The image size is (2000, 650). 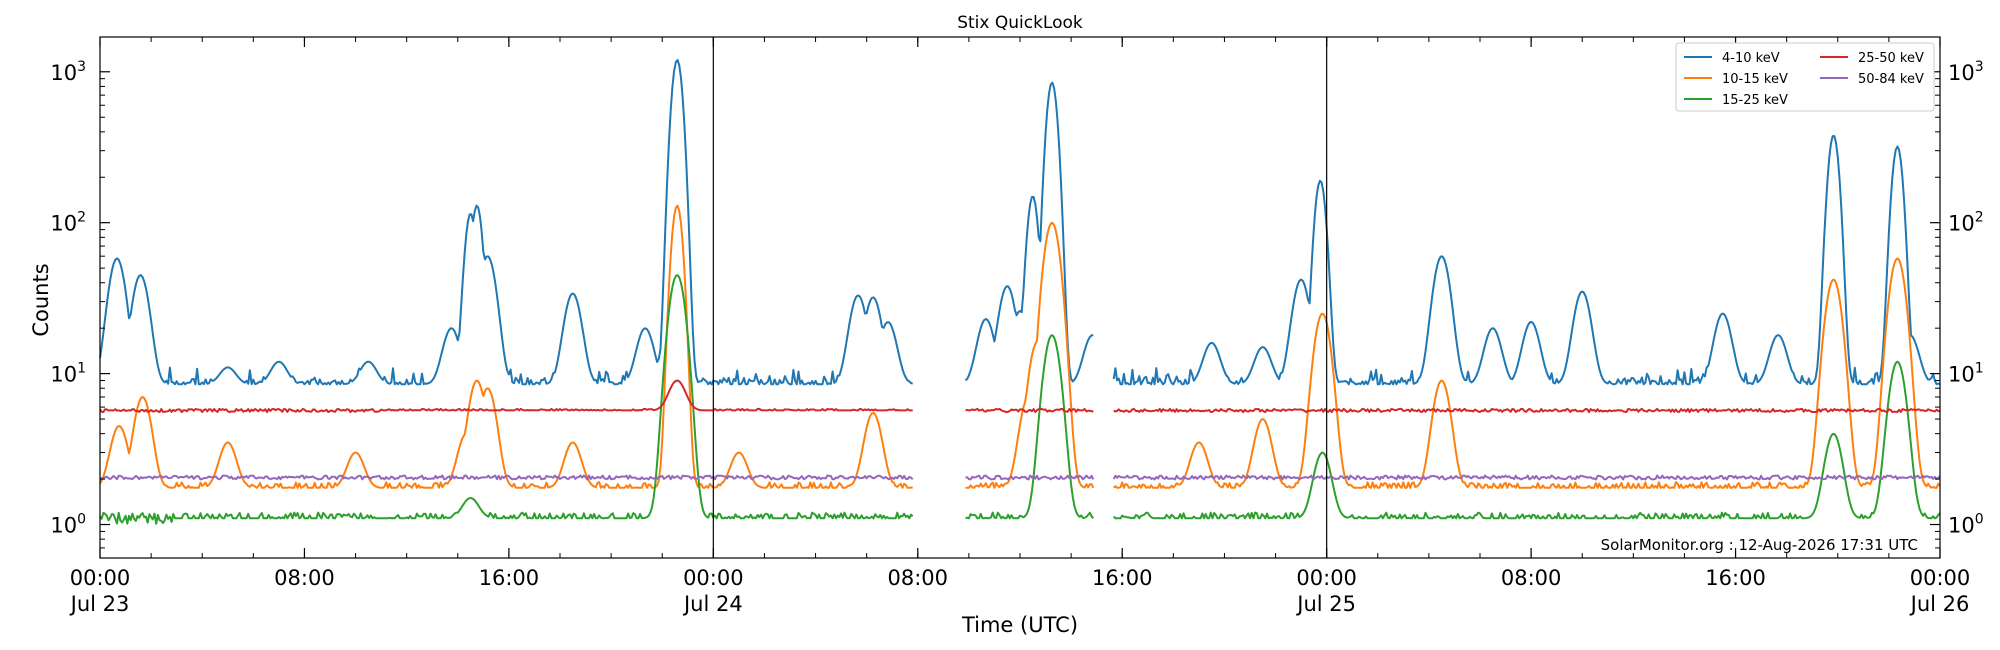 What do you see at coordinates (1020, 477) in the screenshot?
I see `series-line-50-84-kev` at bounding box center [1020, 477].